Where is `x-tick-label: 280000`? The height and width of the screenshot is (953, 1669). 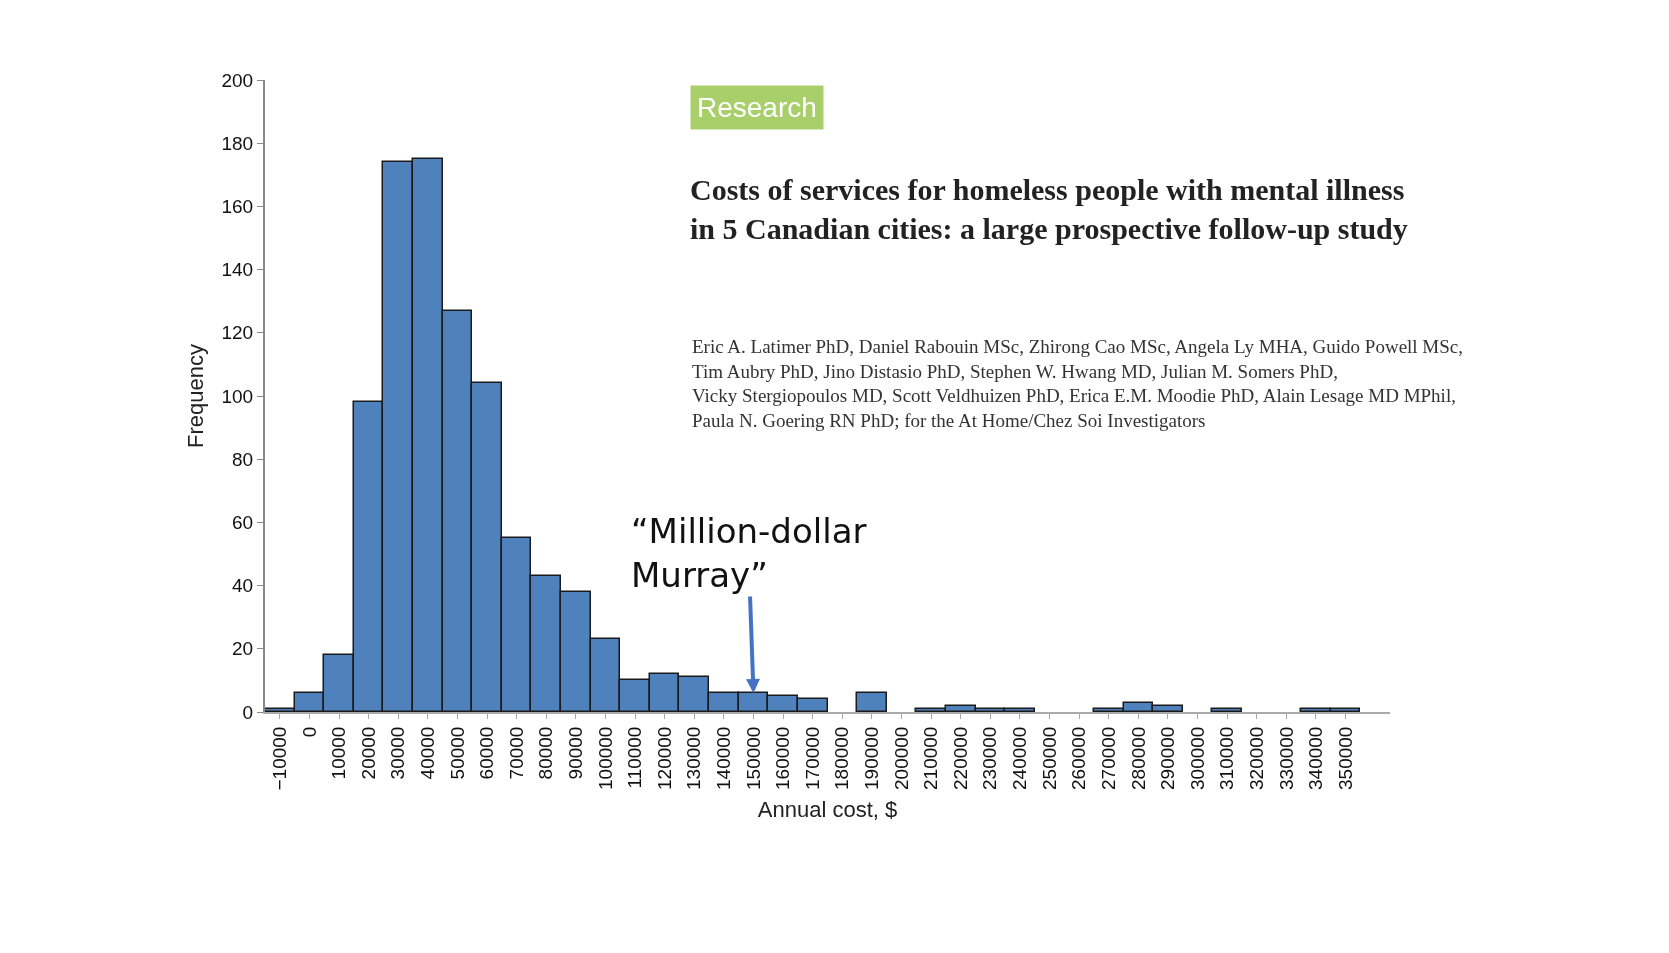 x-tick-label: 280000 is located at coordinates (1138, 758).